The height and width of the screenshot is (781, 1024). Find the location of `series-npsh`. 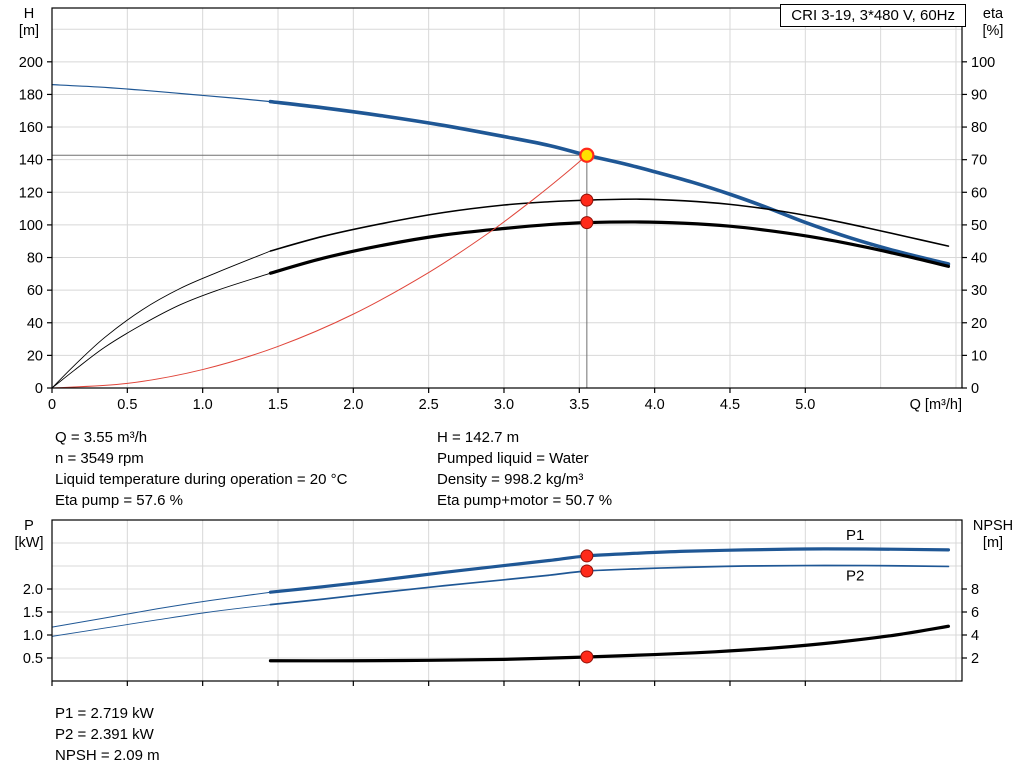

series-npsh is located at coordinates (609, 643).